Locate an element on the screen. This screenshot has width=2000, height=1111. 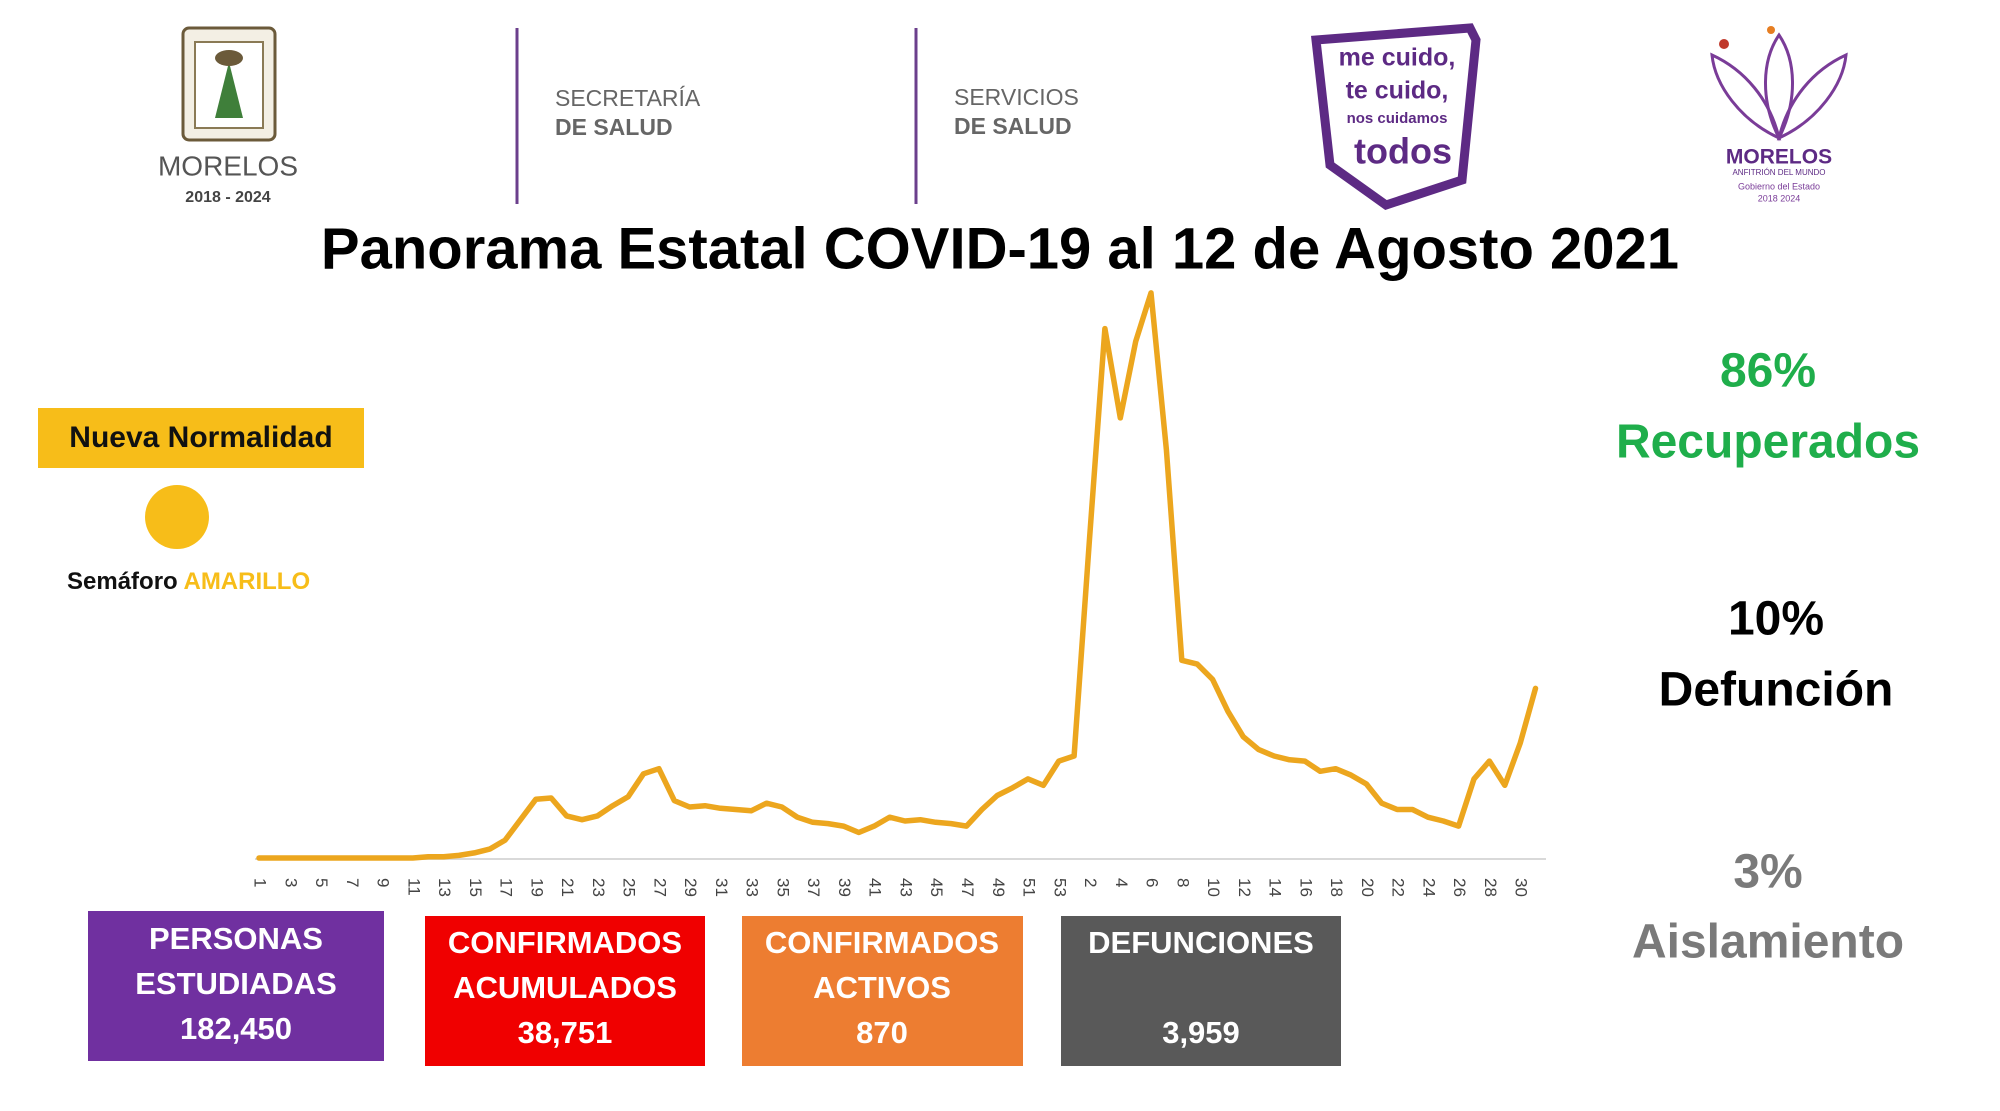
logo-text: me cuido, is located at coordinates (1397, 58).